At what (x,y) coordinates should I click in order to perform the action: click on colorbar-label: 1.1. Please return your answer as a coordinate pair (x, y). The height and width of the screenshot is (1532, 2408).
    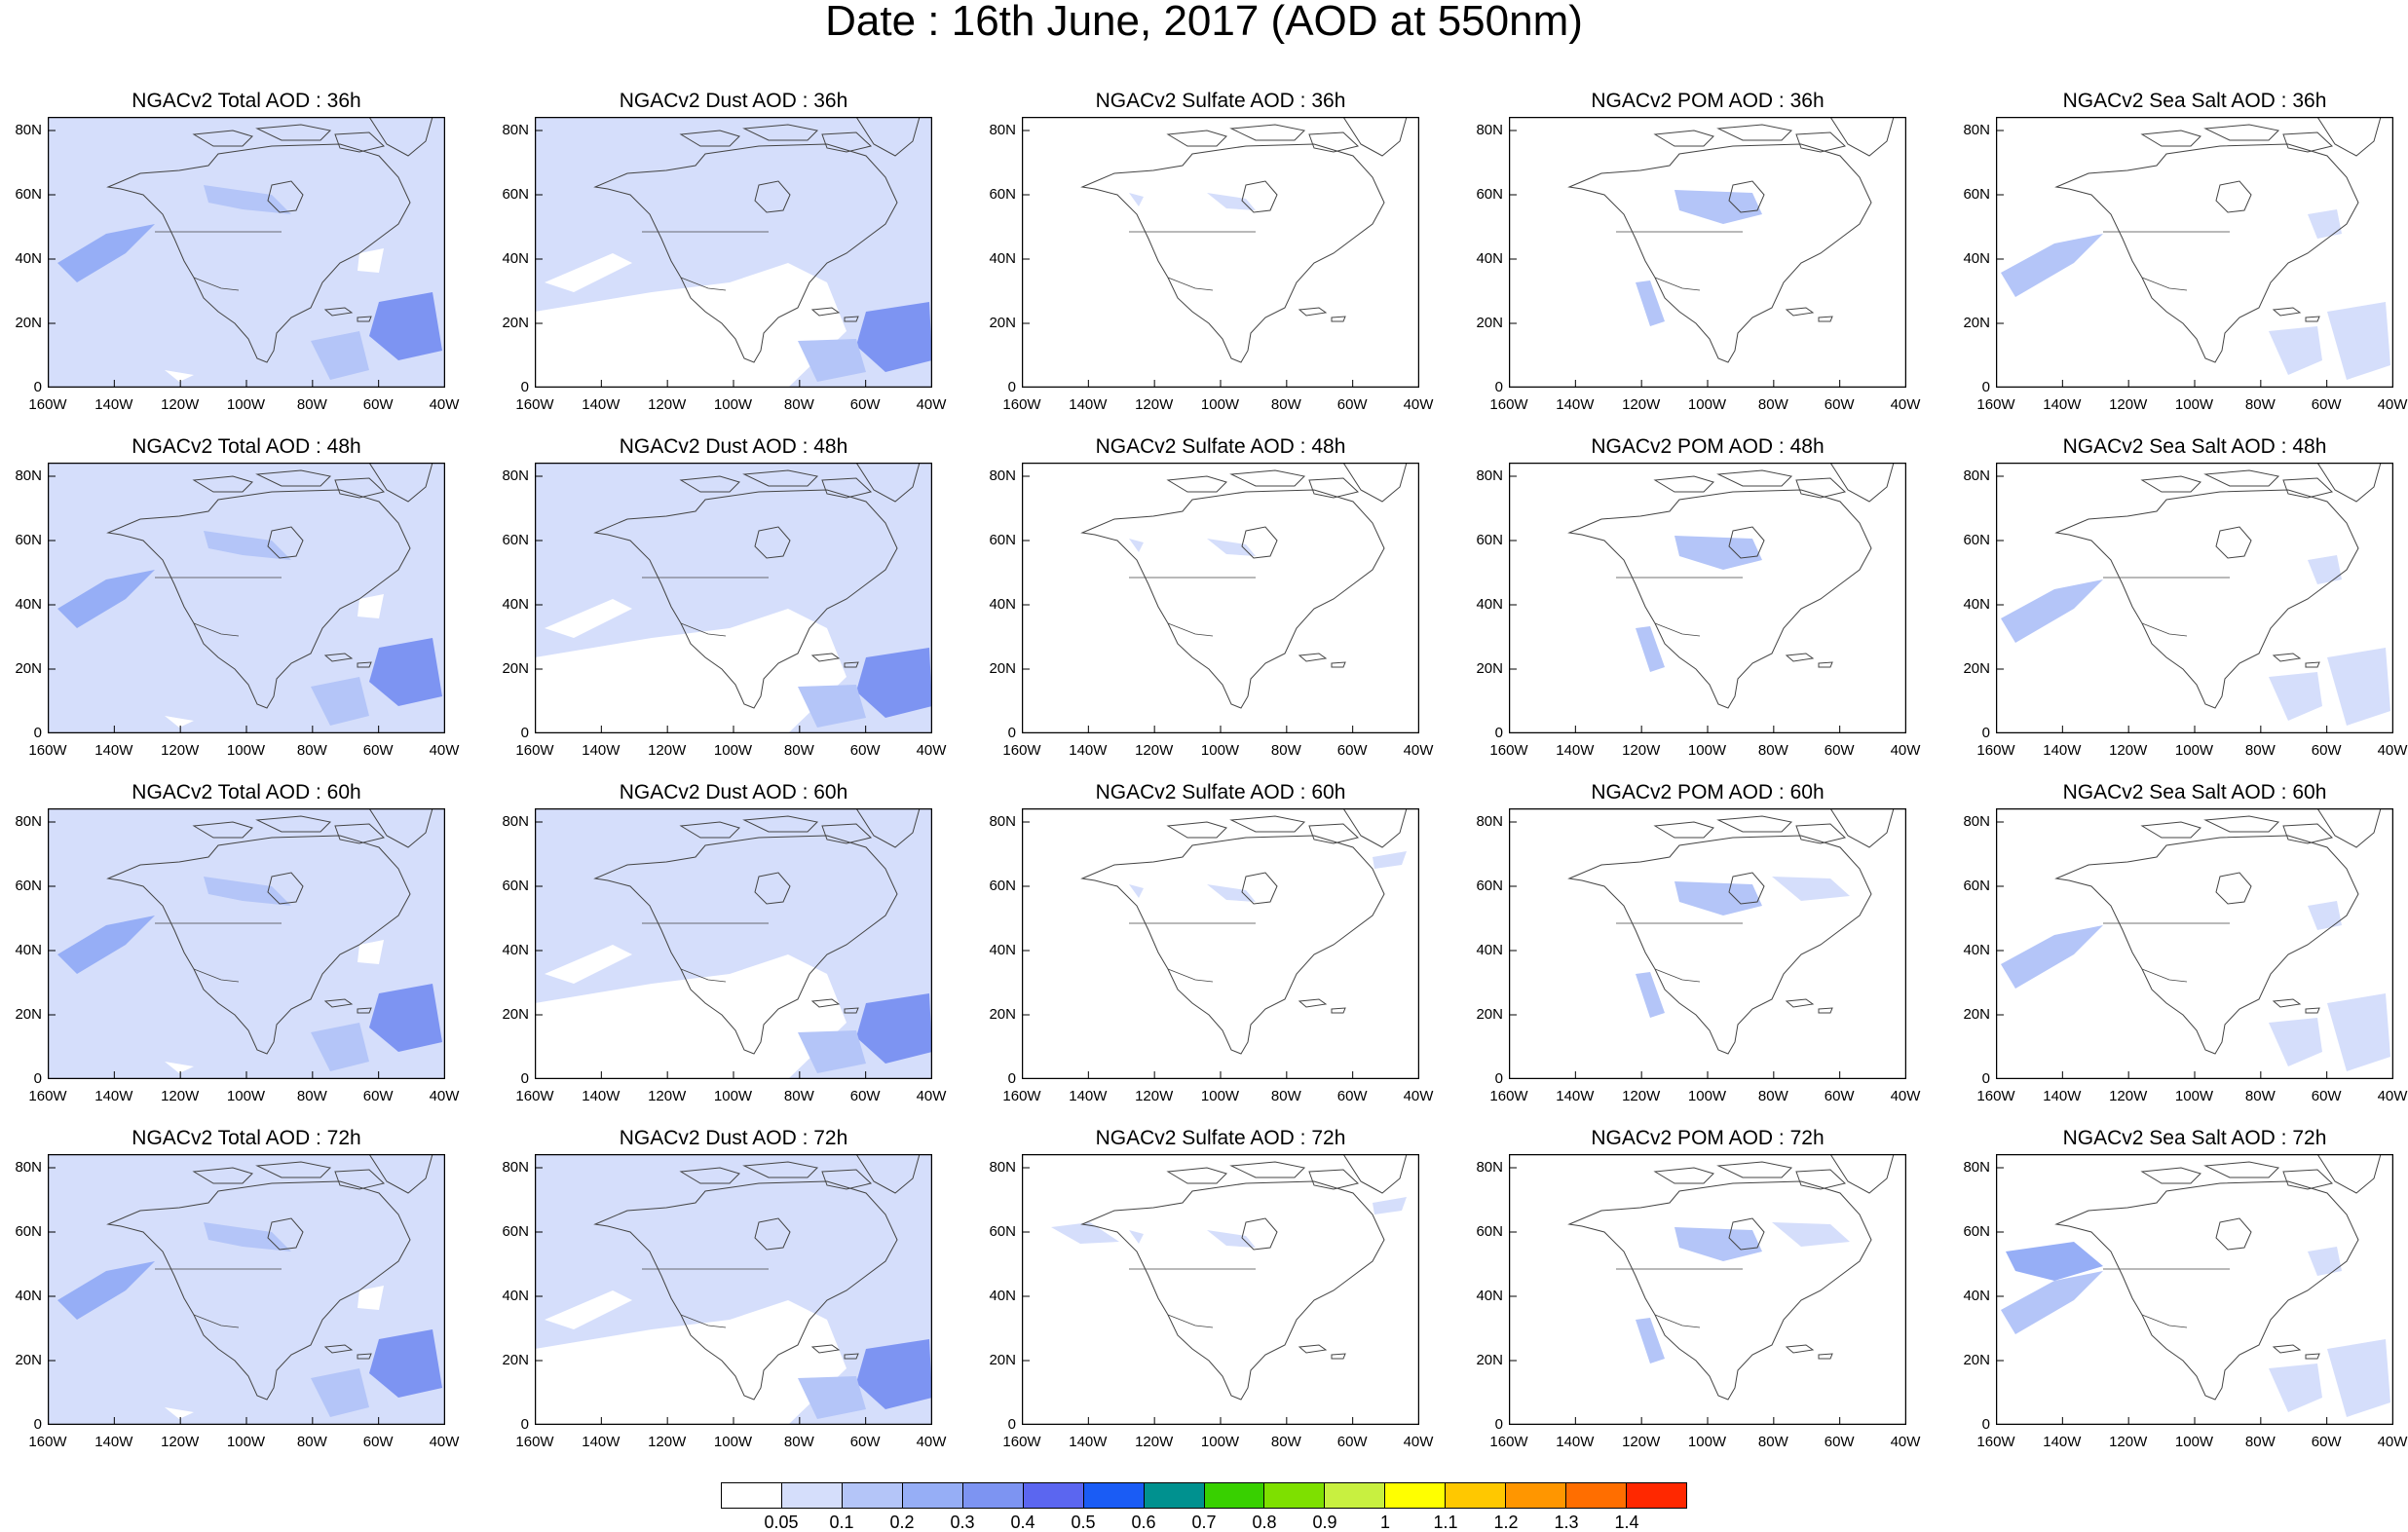
    Looking at the image, I should click on (1445, 1522).